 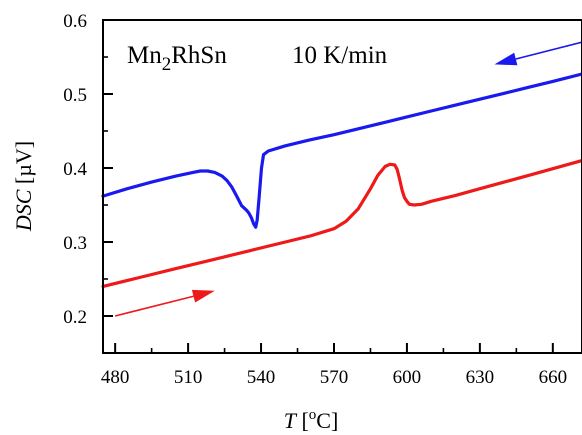 What do you see at coordinates (144, 55) in the screenshot?
I see `compound-name-part: Mn` at bounding box center [144, 55].